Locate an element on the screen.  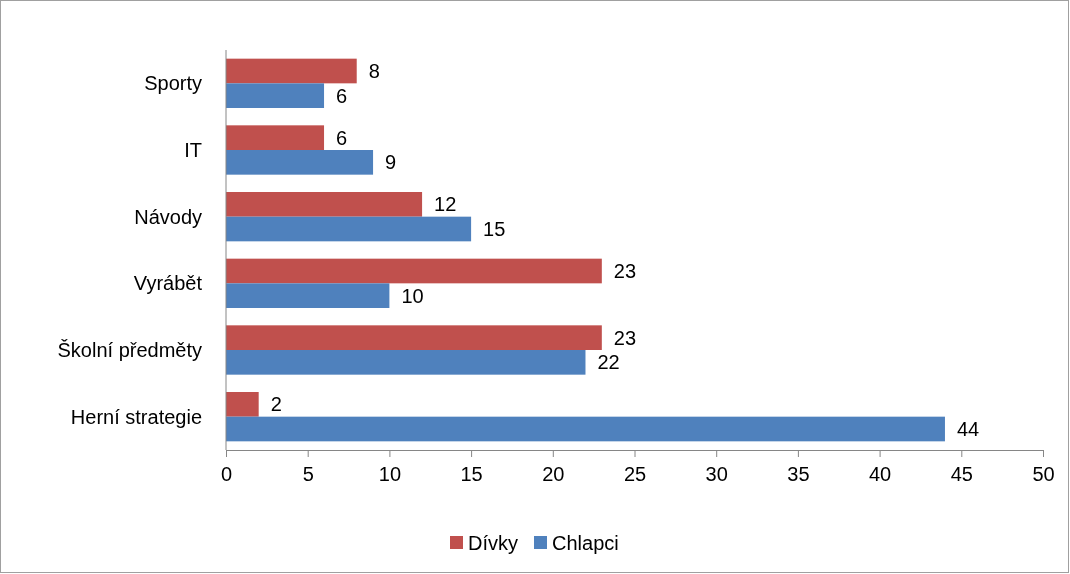
x-tick-label: 0 is located at coordinates (226, 474).